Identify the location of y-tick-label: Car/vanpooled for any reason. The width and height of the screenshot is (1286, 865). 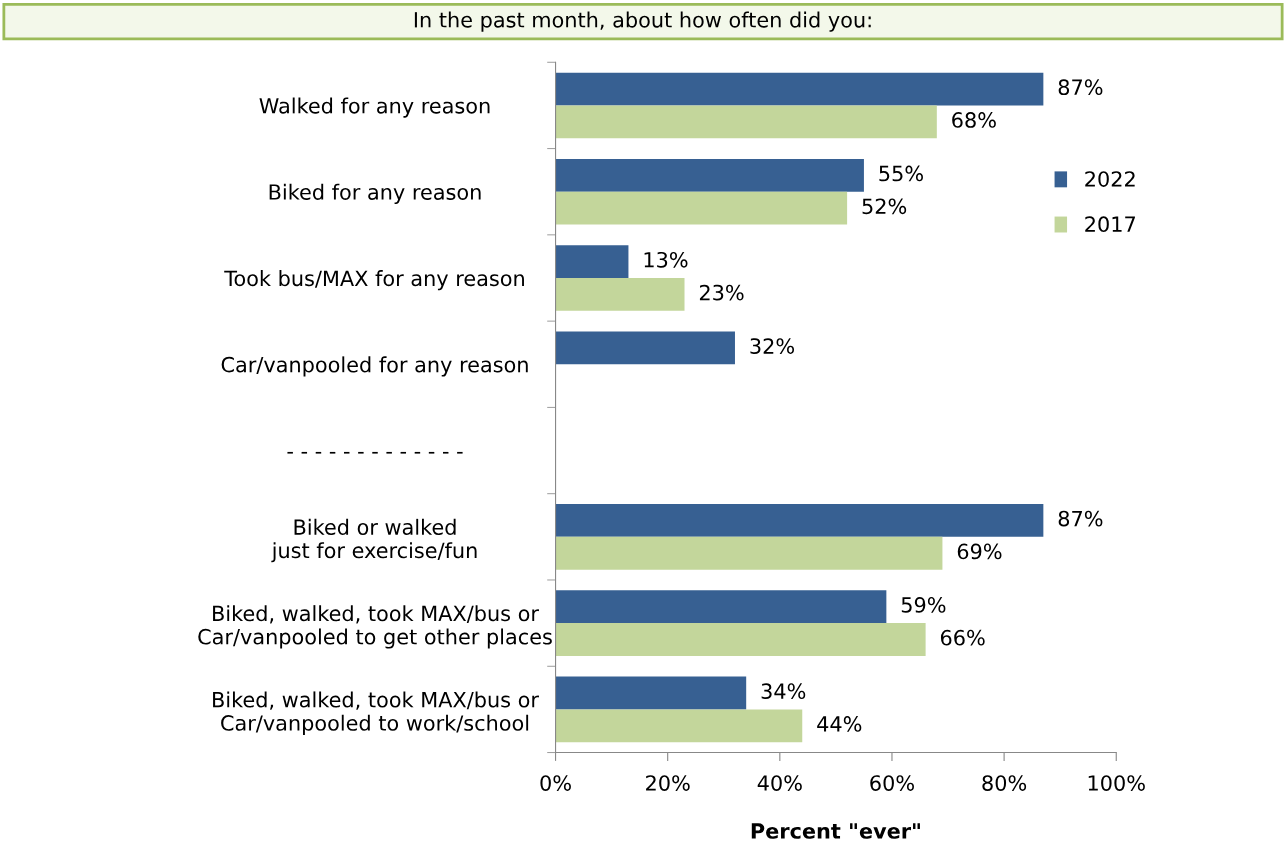
(374, 366).